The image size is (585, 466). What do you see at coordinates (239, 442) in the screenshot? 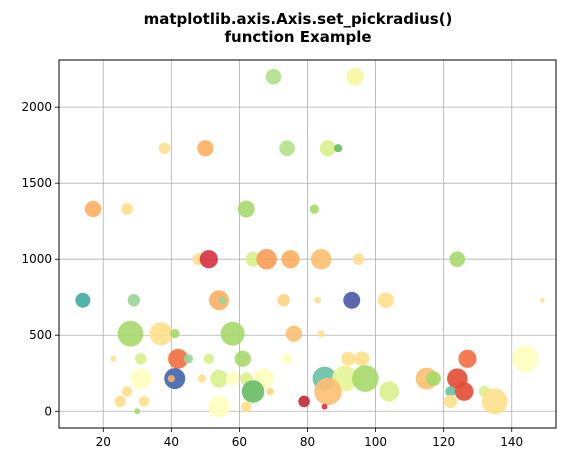
I see `x-tick-label: 60` at bounding box center [239, 442].